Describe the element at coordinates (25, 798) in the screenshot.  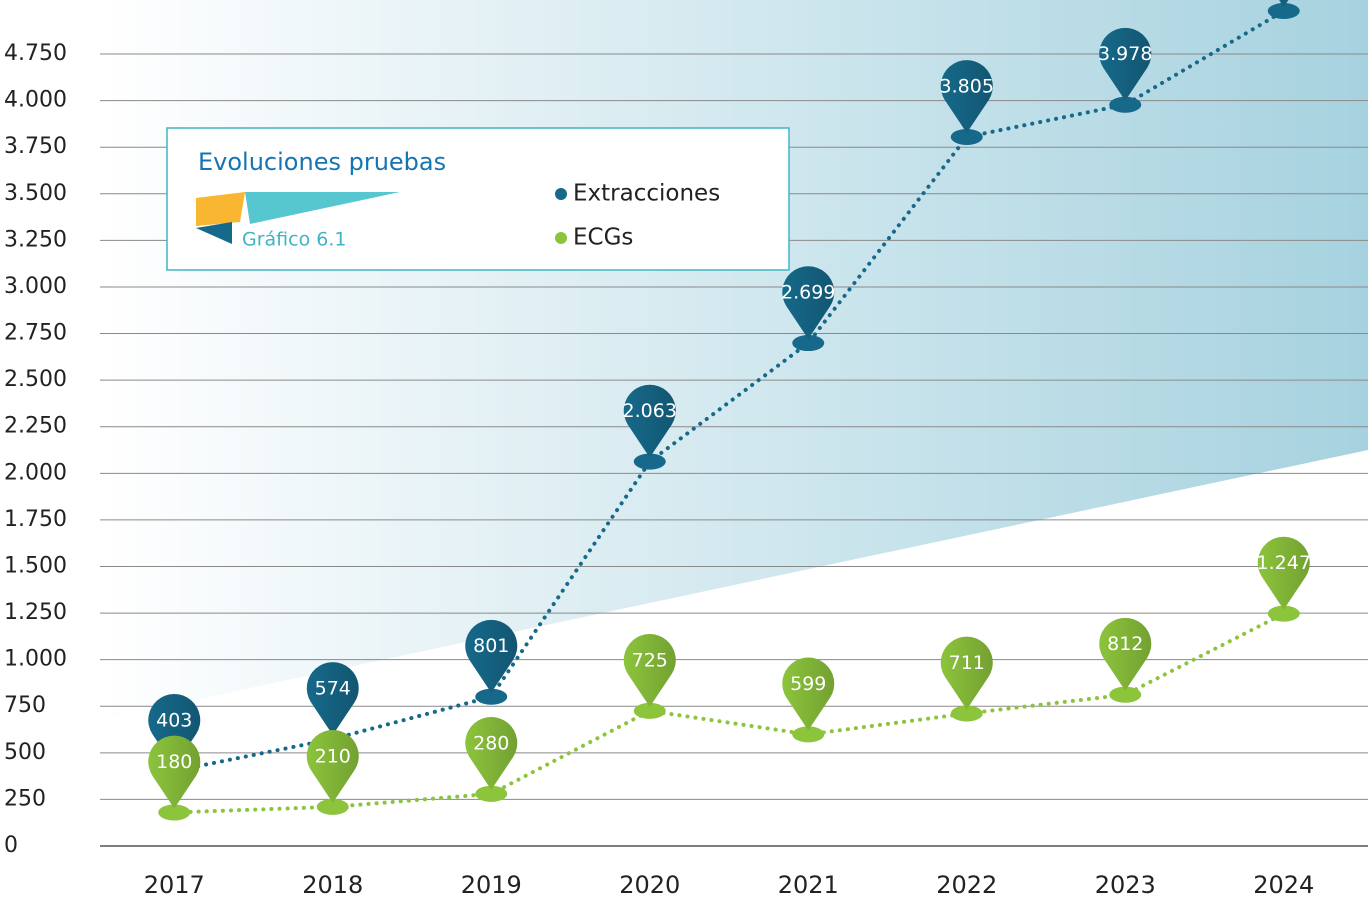
I see `y-tick-label: 250` at that location.